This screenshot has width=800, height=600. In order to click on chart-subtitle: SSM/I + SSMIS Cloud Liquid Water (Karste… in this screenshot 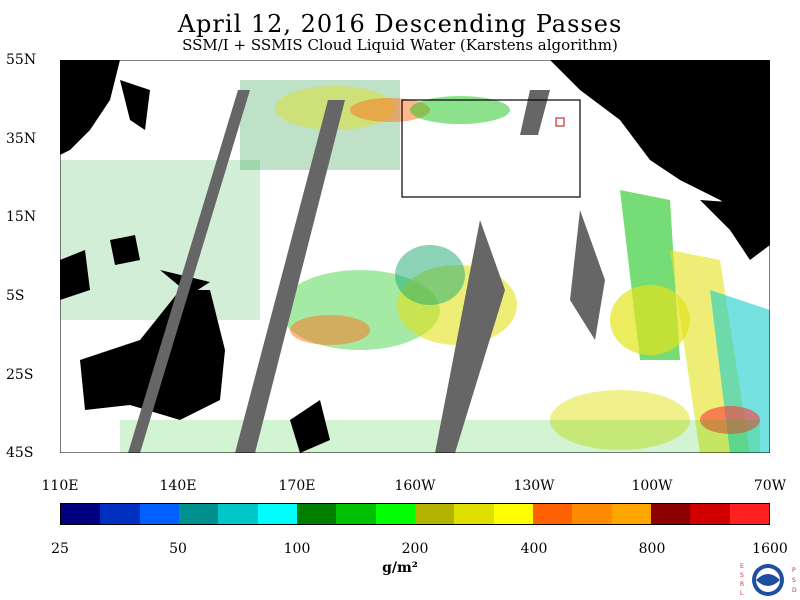, I will do `click(400, 45)`.